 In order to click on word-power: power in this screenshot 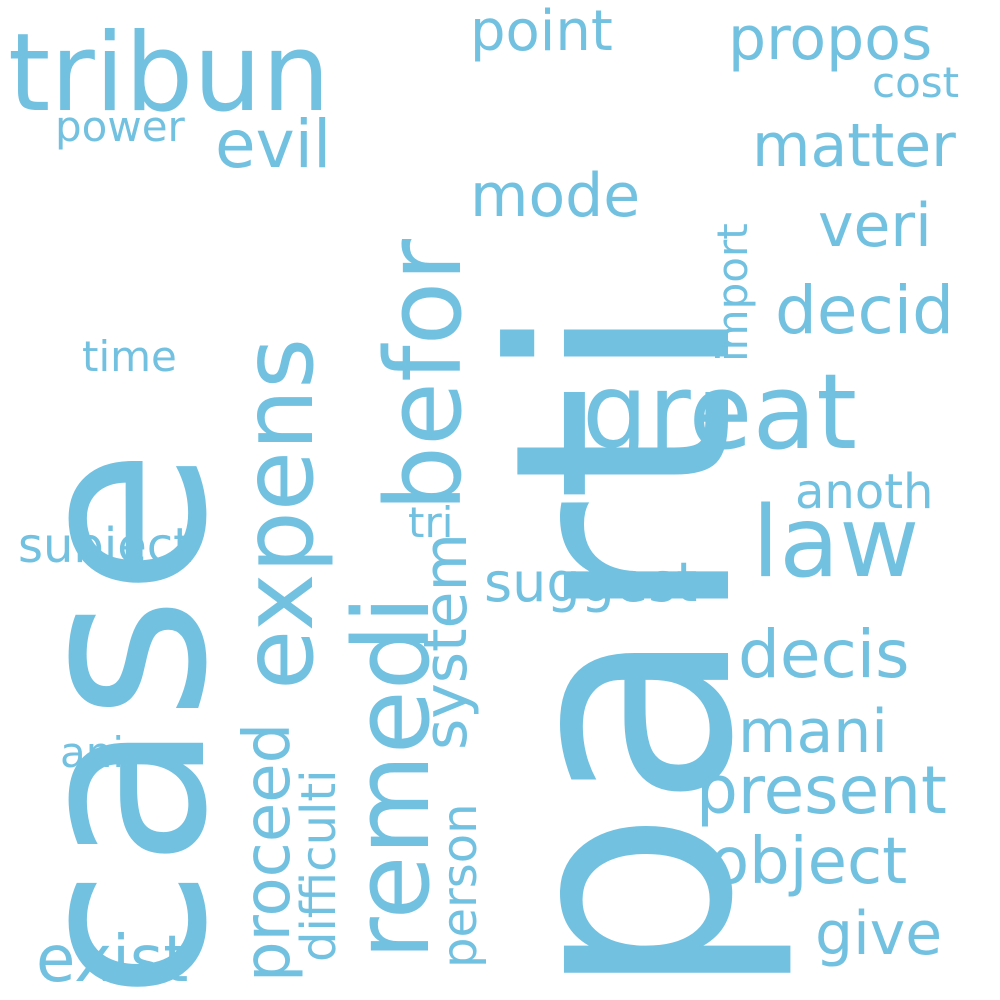, I will do `click(120, 126)`.